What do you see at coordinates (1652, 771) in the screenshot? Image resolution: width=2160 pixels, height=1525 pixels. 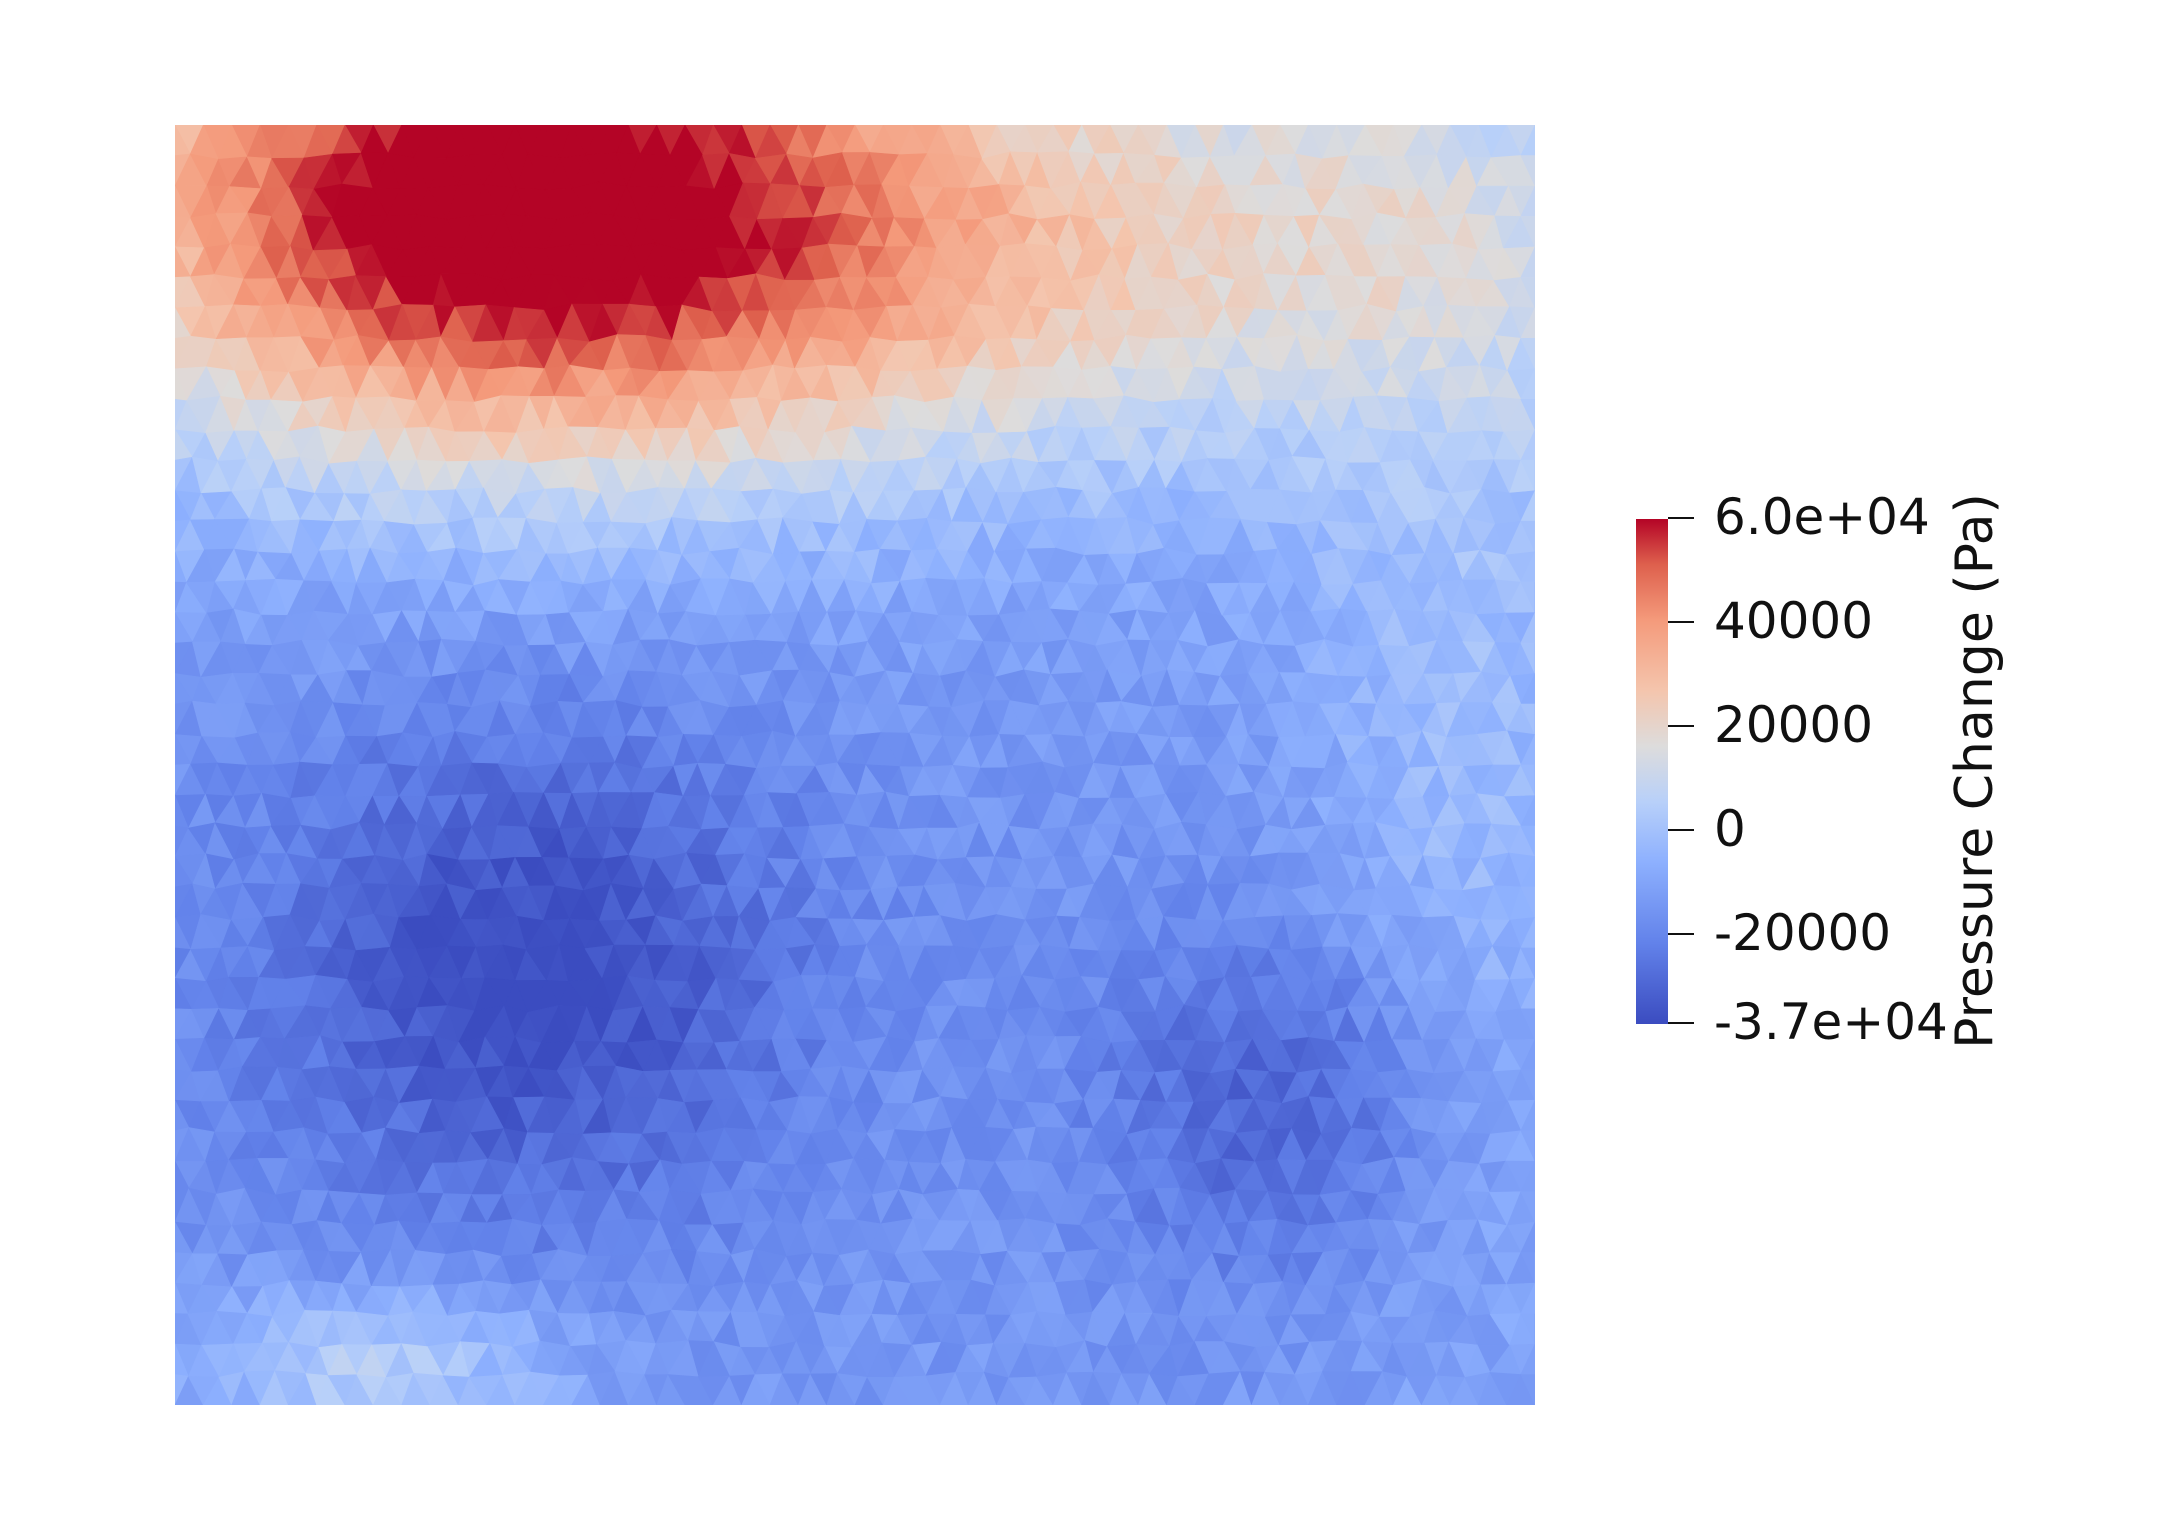 I see `colorbar` at bounding box center [1652, 771].